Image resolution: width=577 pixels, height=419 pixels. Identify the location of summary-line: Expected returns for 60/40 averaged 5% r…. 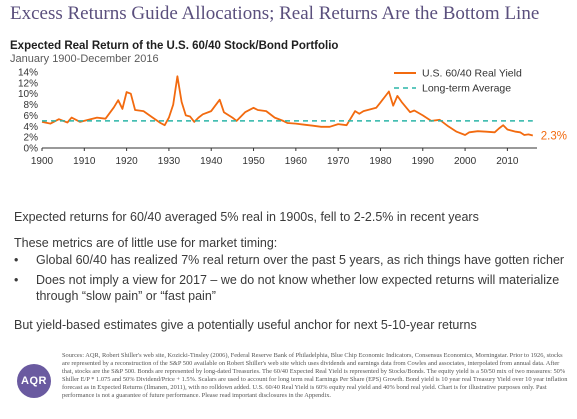
(246, 217).